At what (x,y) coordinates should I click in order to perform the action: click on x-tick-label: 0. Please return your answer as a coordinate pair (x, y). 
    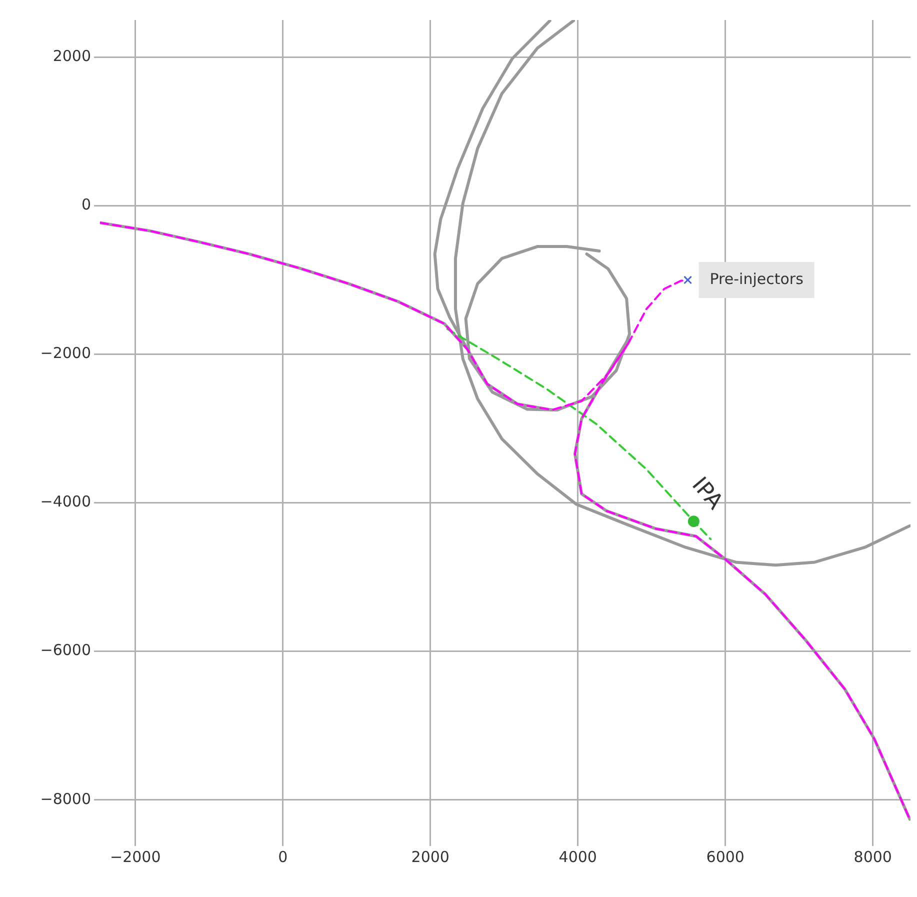
    Looking at the image, I should click on (283, 857).